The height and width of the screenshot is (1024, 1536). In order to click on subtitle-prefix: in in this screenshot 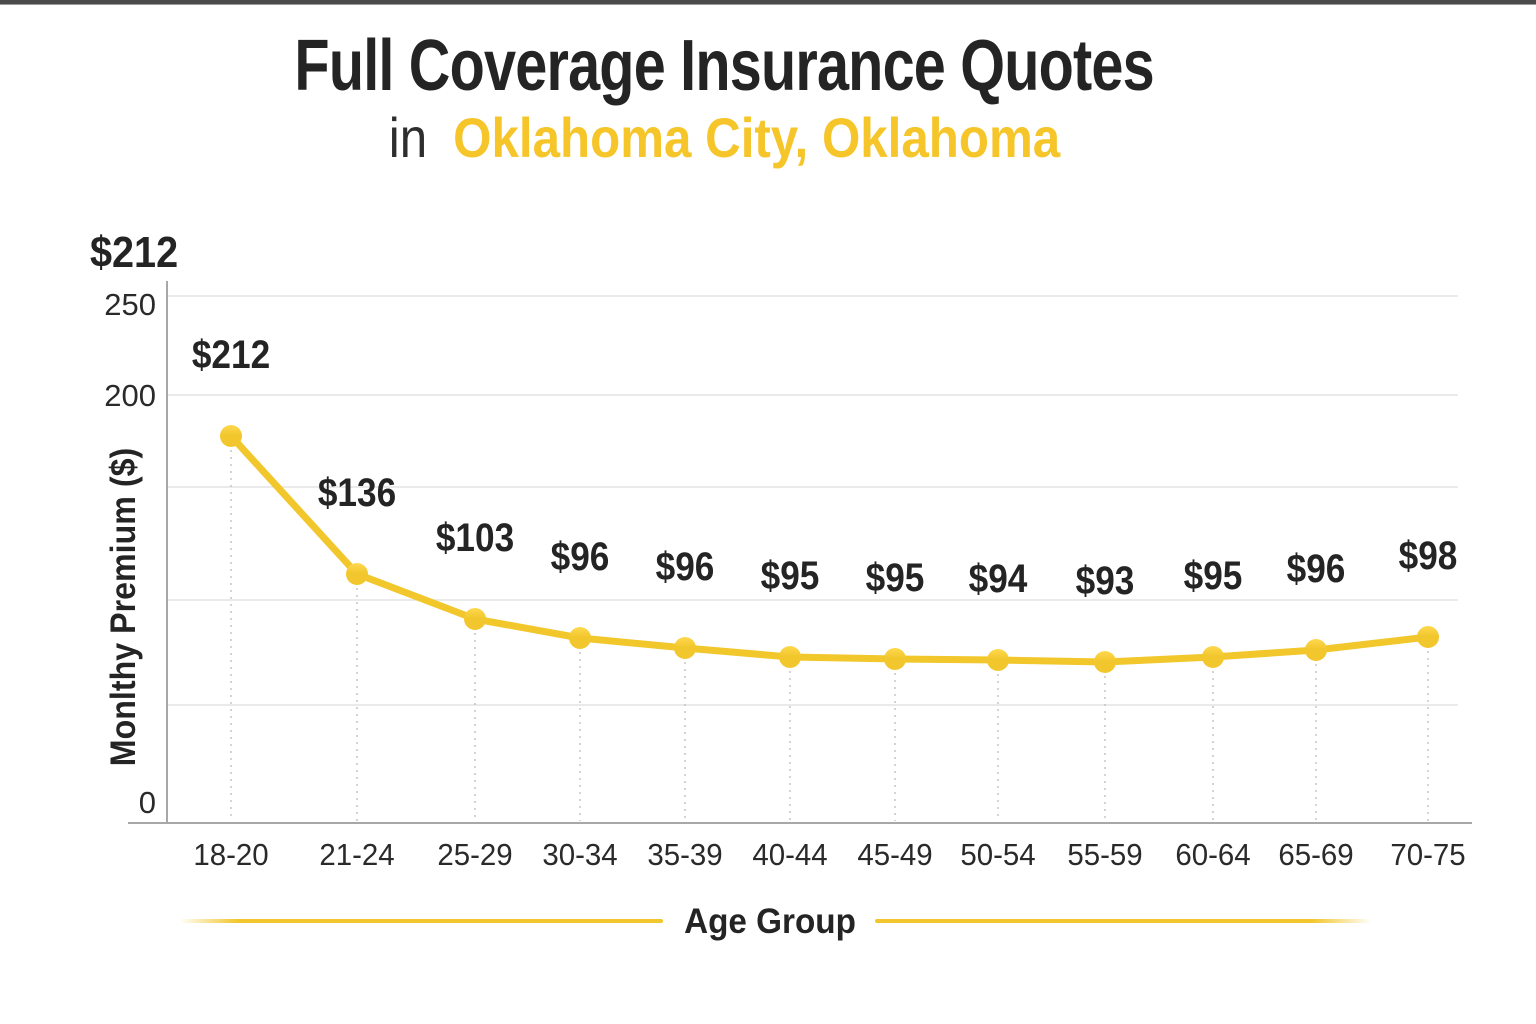, I will do `click(407, 137)`.